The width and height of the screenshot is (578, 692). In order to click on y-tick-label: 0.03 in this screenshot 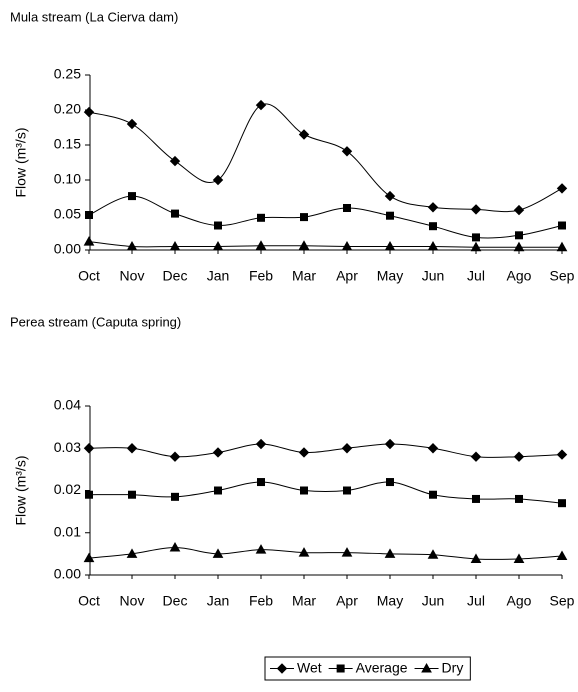, I will do `click(67, 447)`.